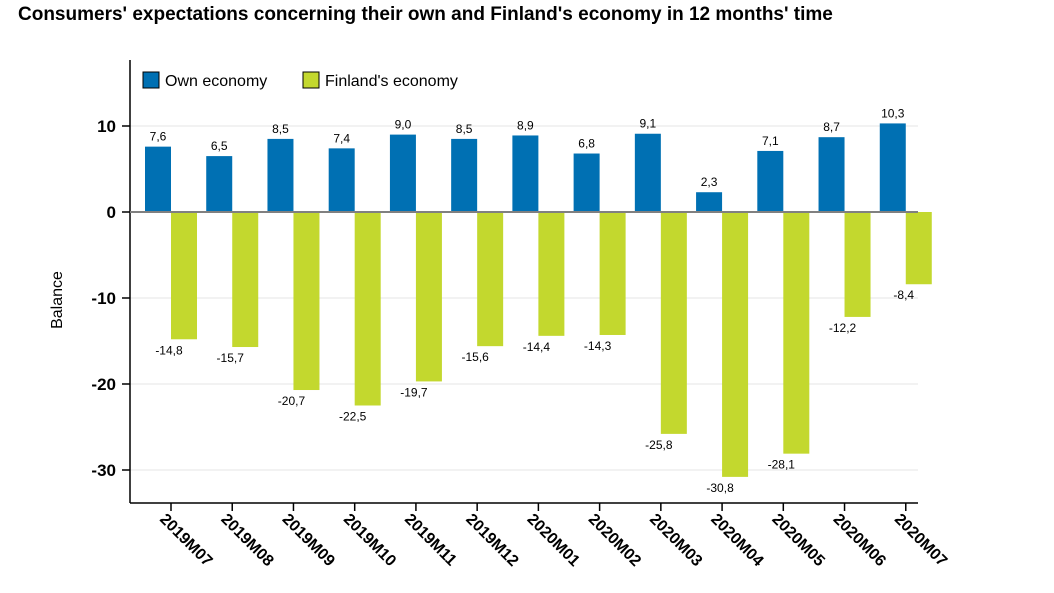 The width and height of the screenshot is (1054, 593). Describe the element at coordinates (103, 470) in the screenshot. I see `y-tick-label: -30` at that location.